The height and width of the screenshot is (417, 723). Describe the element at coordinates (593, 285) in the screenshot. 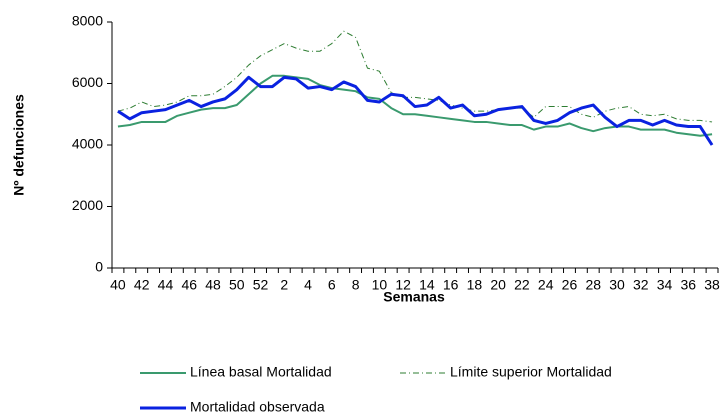

I see `x-tick-label: 28` at that location.